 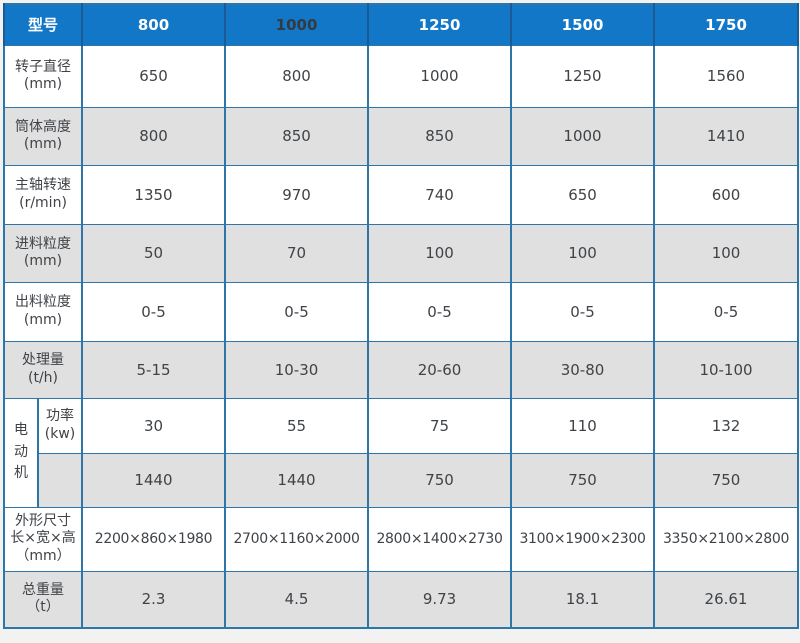 What do you see at coordinates (726, 194) in the screenshot?
I see `value-cell: 600` at bounding box center [726, 194].